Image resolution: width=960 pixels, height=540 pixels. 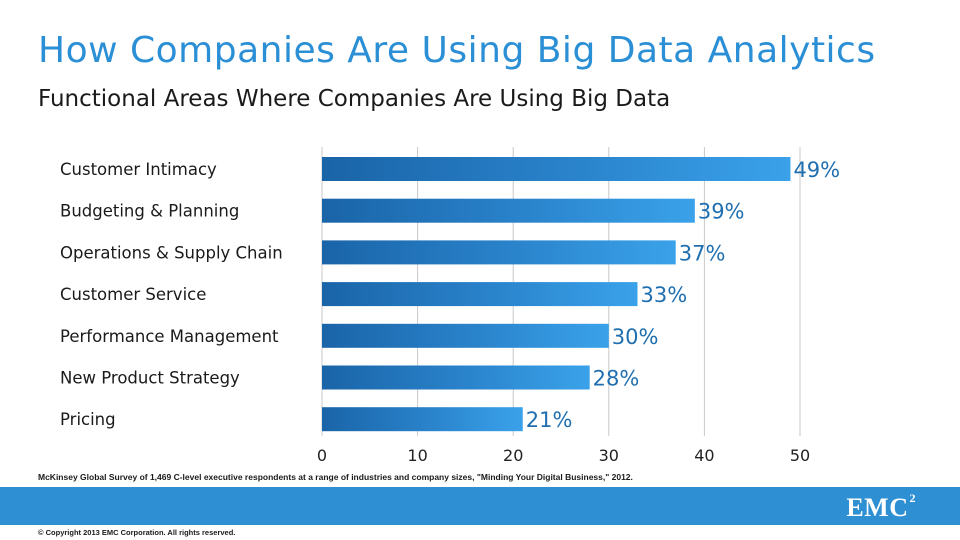 What do you see at coordinates (513, 455) in the screenshot?
I see `x-tick-label: 20` at bounding box center [513, 455].